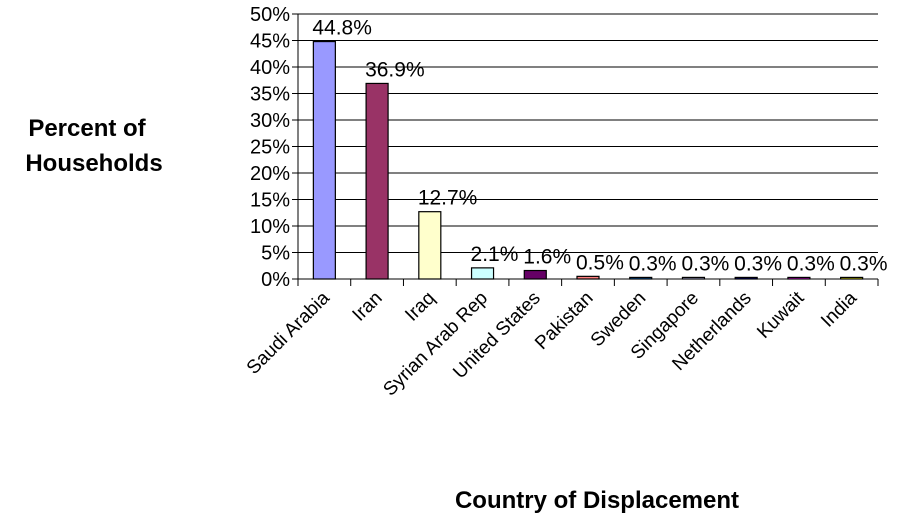  I want to click on x-axis-title: Country of Displacement, so click(597, 500).